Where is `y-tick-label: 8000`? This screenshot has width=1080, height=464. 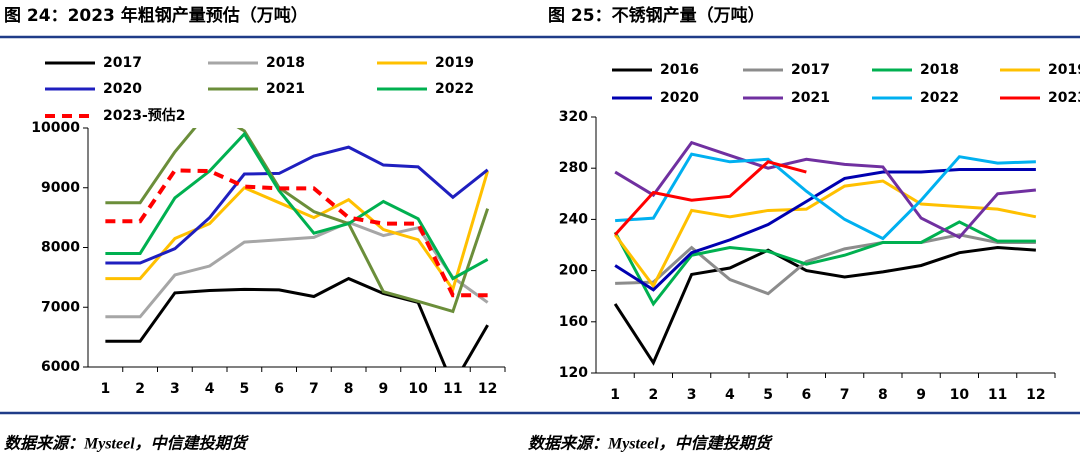
y-tick-label: 8000 is located at coordinates (60, 248).